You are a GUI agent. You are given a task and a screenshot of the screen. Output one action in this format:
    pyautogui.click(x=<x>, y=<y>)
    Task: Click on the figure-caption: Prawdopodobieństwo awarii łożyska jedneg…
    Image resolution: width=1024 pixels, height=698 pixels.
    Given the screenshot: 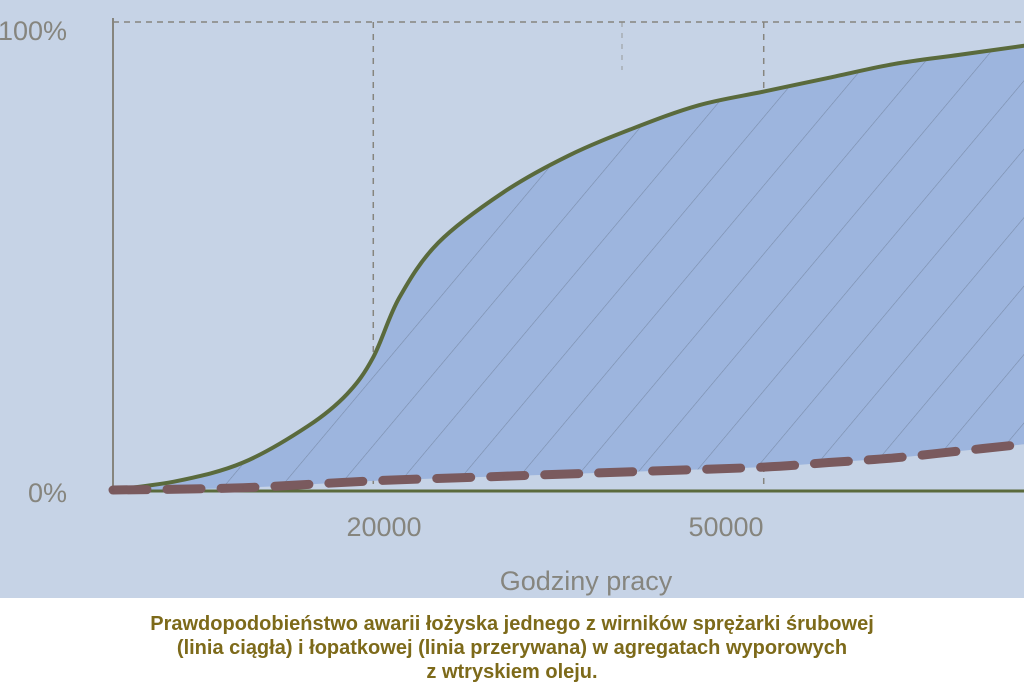 What is the action you would take?
    pyautogui.click(x=512, y=648)
    